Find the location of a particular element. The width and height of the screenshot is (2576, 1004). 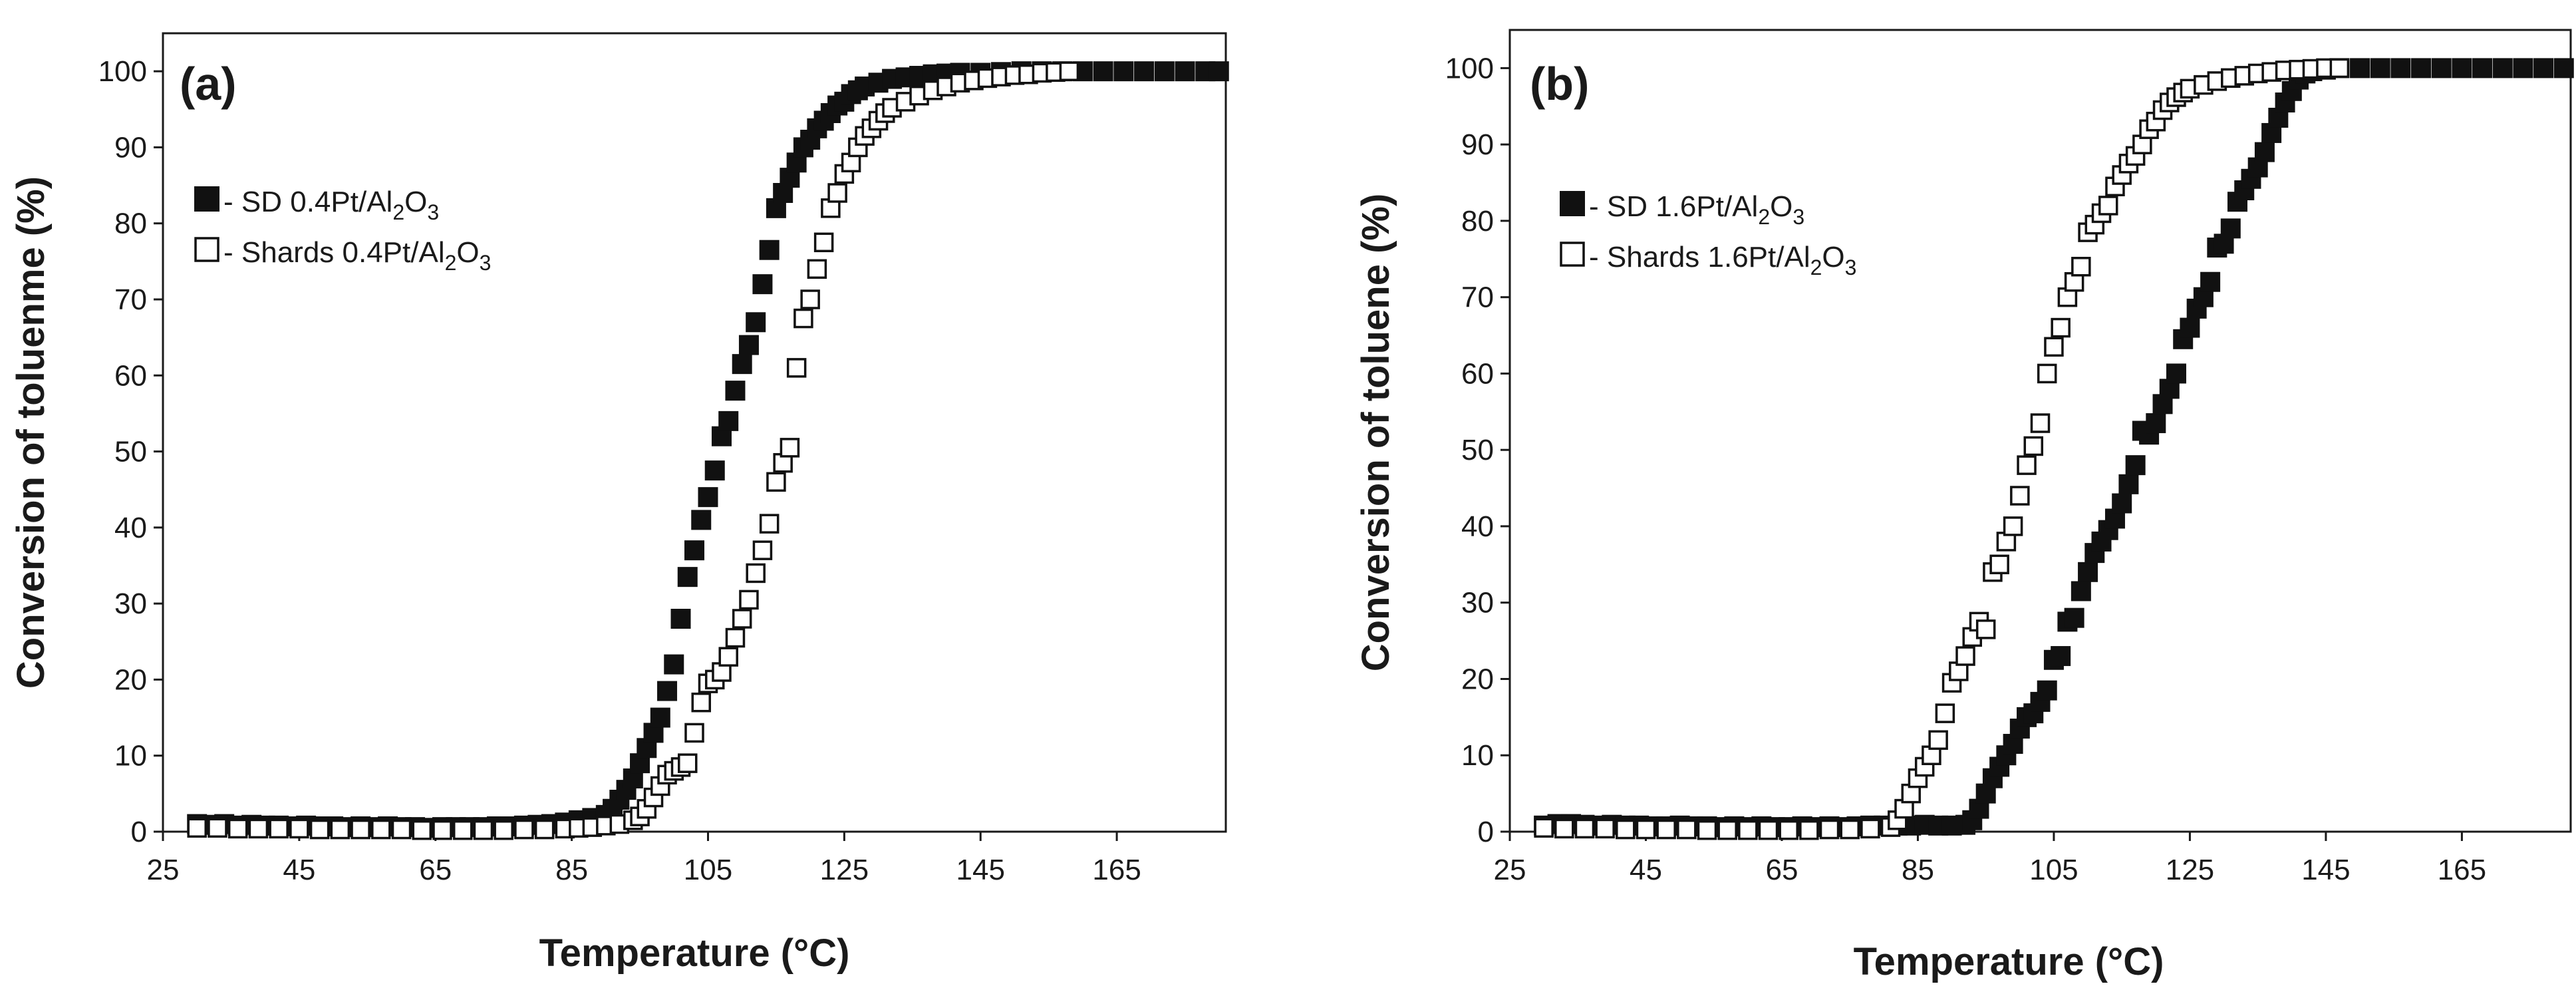

x-tick-label: 25 is located at coordinates (1510, 870).